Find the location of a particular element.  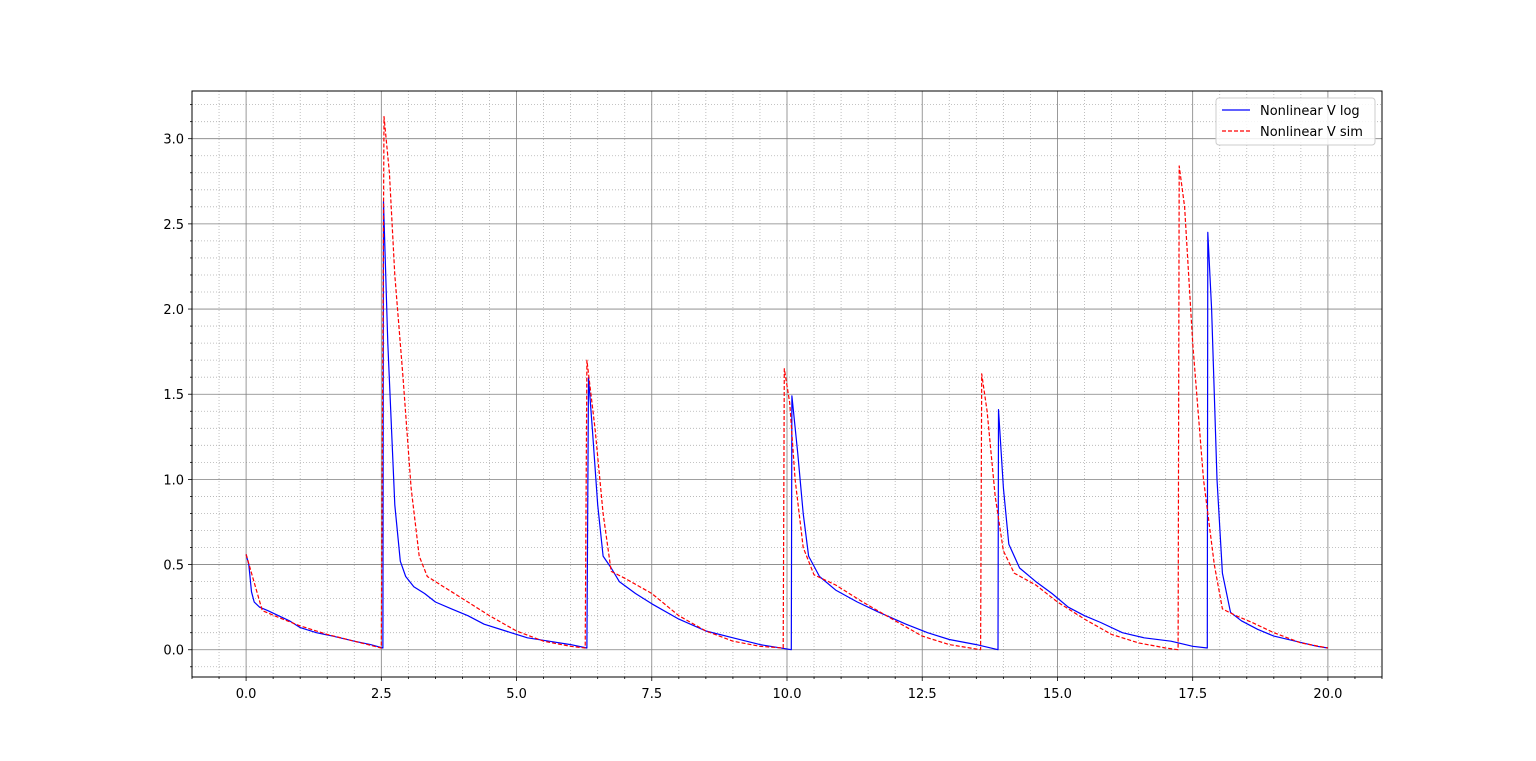

x-tick-label: 17.5 is located at coordinates (1192, 694).